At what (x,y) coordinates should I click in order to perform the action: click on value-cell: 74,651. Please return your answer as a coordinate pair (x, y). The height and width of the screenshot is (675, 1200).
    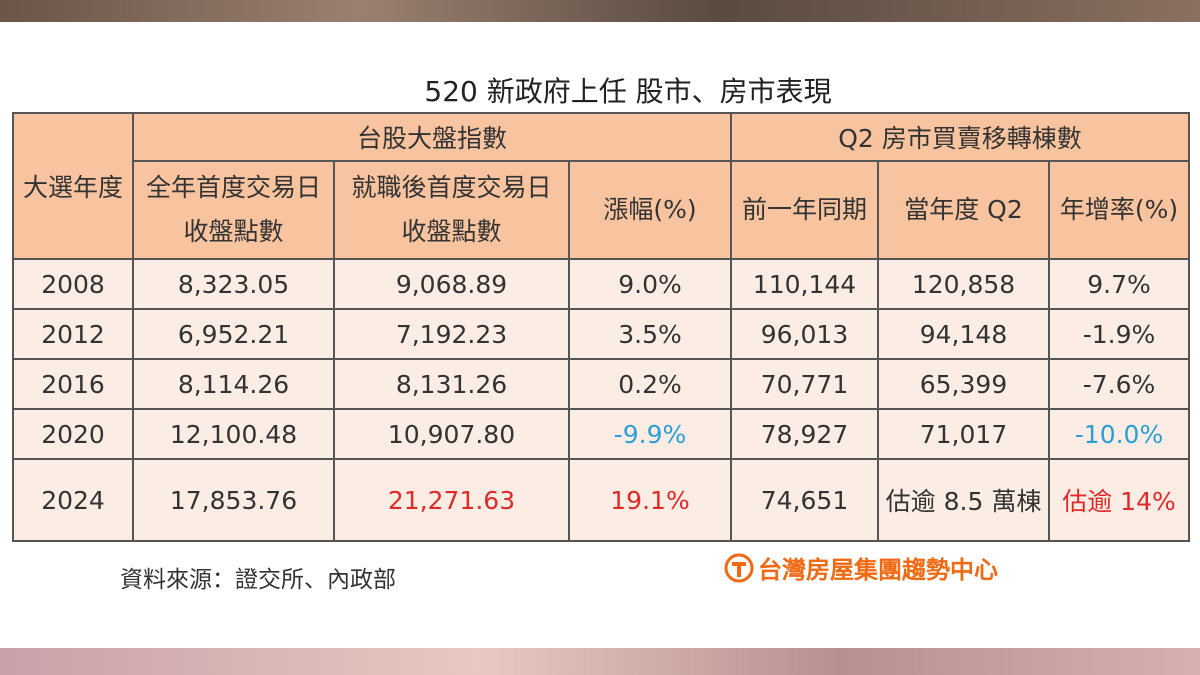
    Looking at the image, I should click on (804, 500).